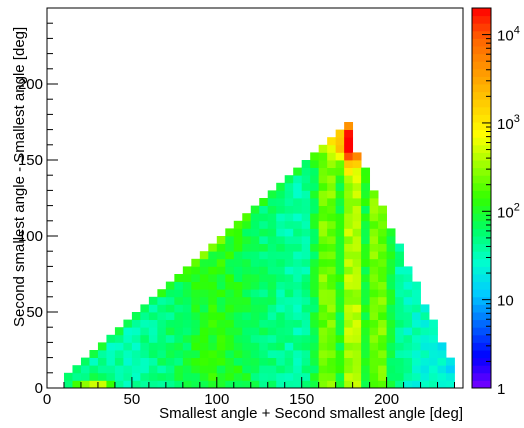 The image size is (524, 428). Describe the element at coordinates (508, 211) in the screenshot. I see `colorbar-tick-label: 102` at that location.